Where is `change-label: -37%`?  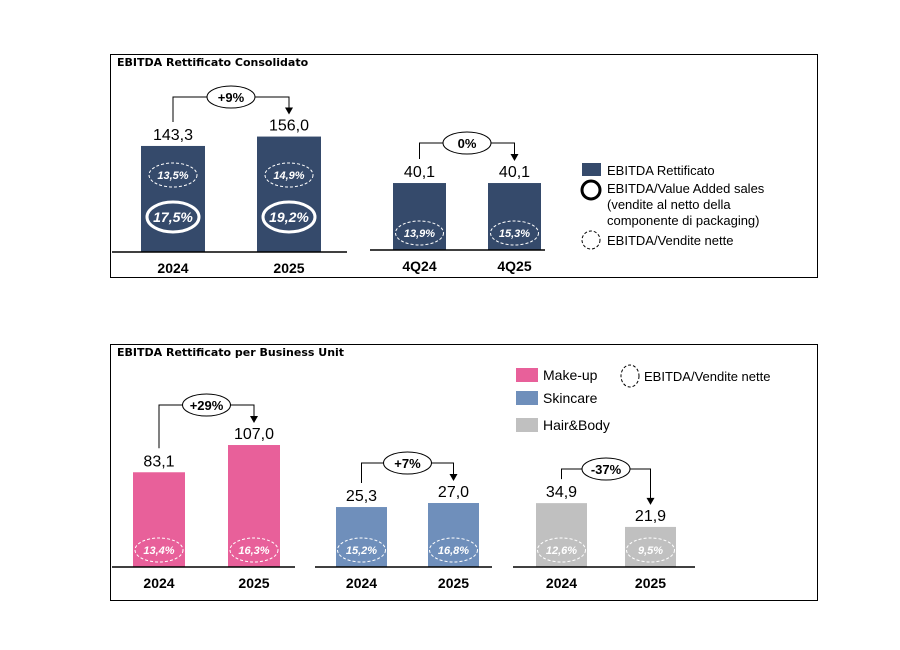 change-label: -37% is located at coordinates (606, 469).